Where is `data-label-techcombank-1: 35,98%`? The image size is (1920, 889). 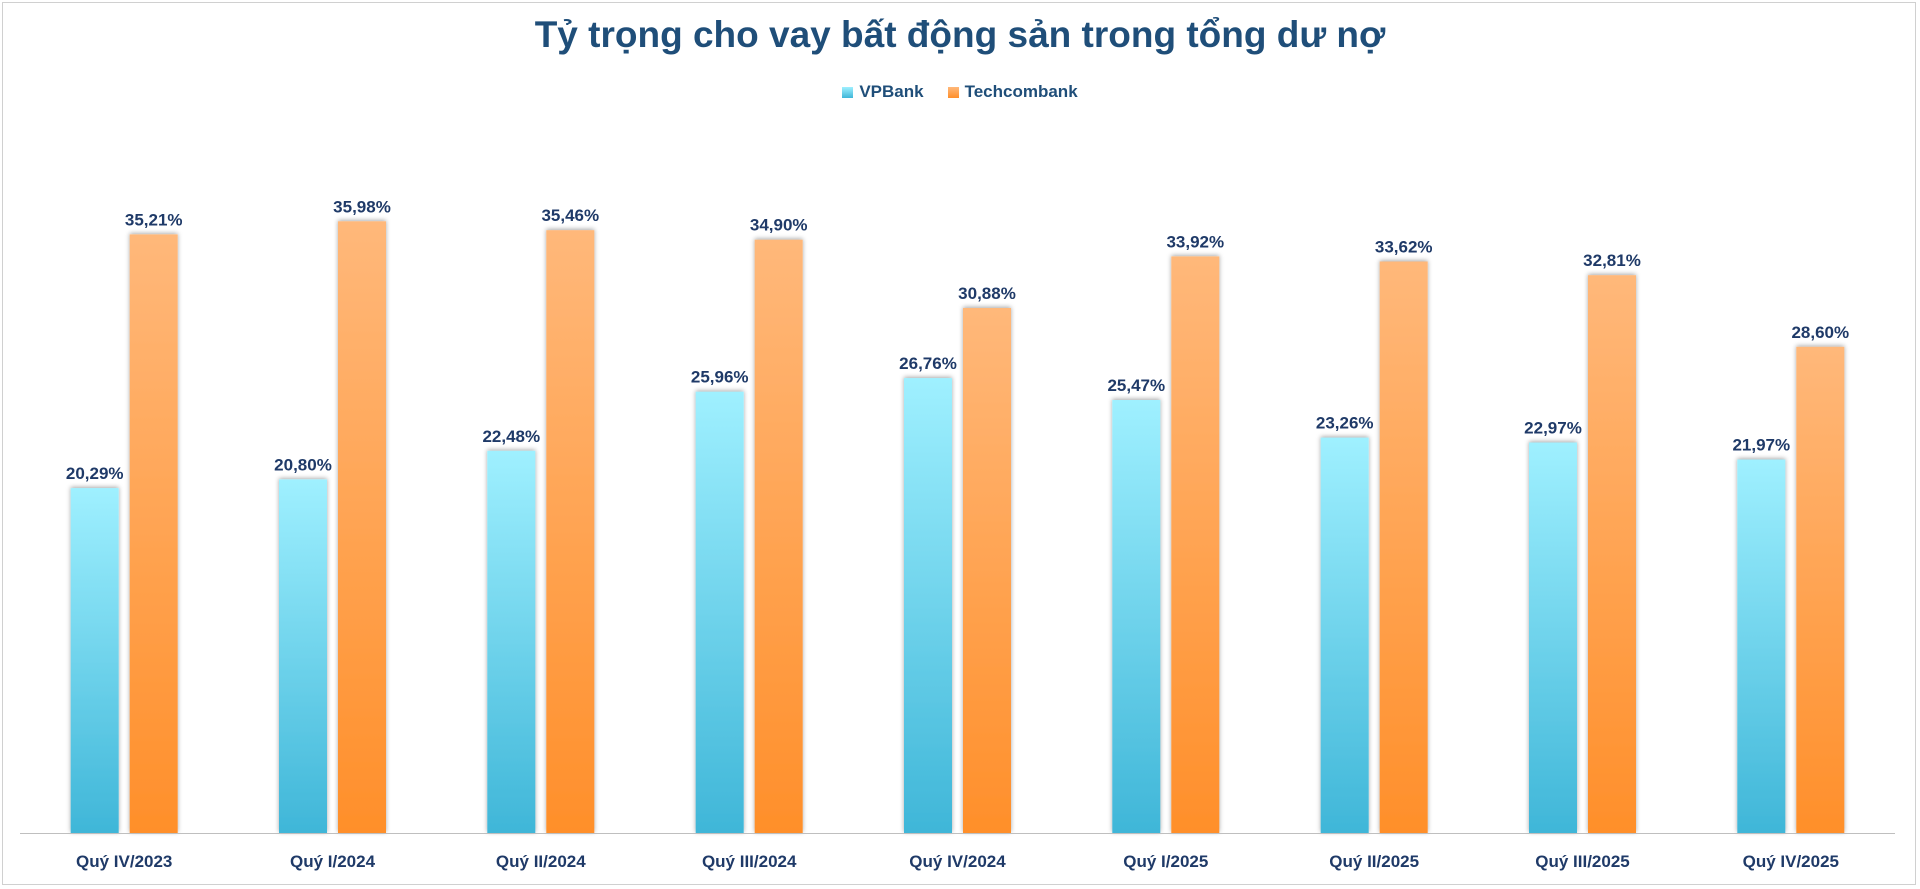
data-label-techcombank-1: 35,98% is located at coordinates (362, 206).